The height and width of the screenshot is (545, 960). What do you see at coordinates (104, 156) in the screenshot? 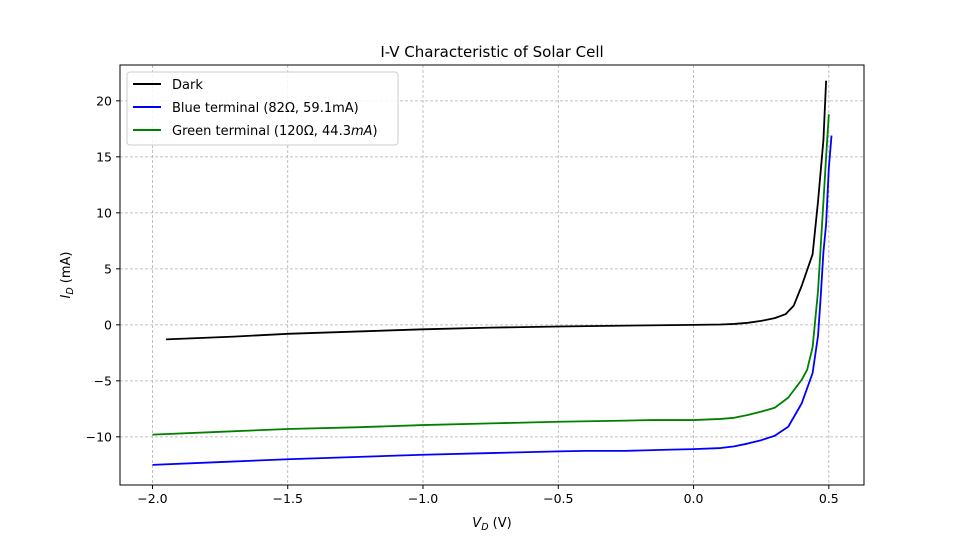
I see `y-tick-label: 15` at bounding box center [104, 156].